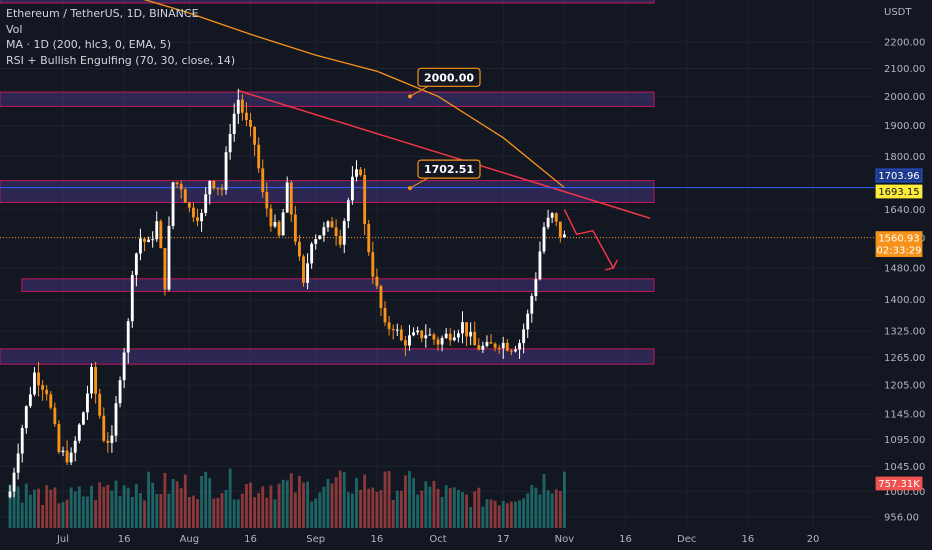  Describe the element at coordinates (190, 539) in the screenshot. I see `x-tick-label: Aug` at that location.